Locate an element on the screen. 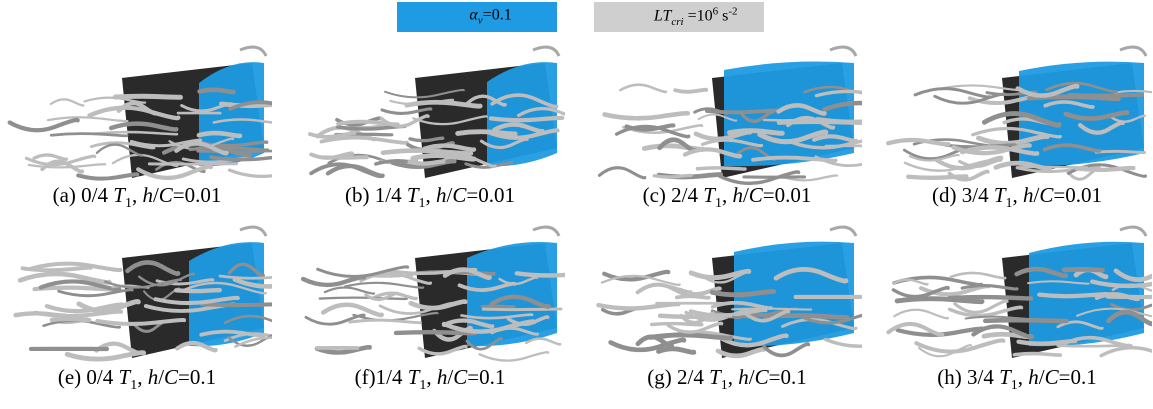 Image resolution: width=1153 pixels, height=409 pixels. cavitation-panel-d is located at coordinates (1017, 115).